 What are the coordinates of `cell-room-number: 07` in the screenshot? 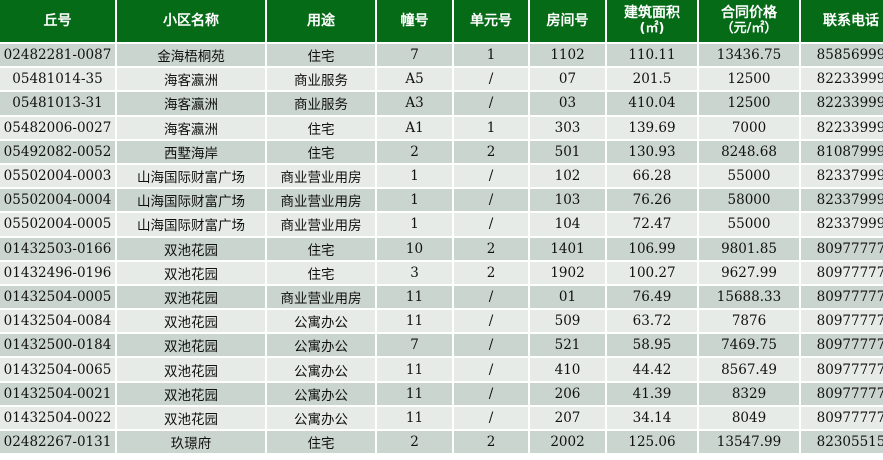 It's located at (567, 79).